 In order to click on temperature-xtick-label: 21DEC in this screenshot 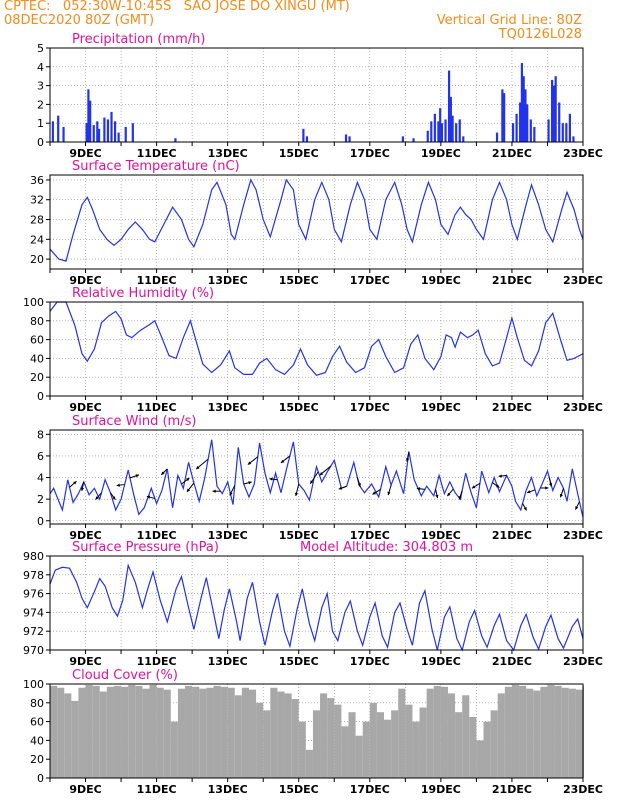, I will do `click(512, 280)`.